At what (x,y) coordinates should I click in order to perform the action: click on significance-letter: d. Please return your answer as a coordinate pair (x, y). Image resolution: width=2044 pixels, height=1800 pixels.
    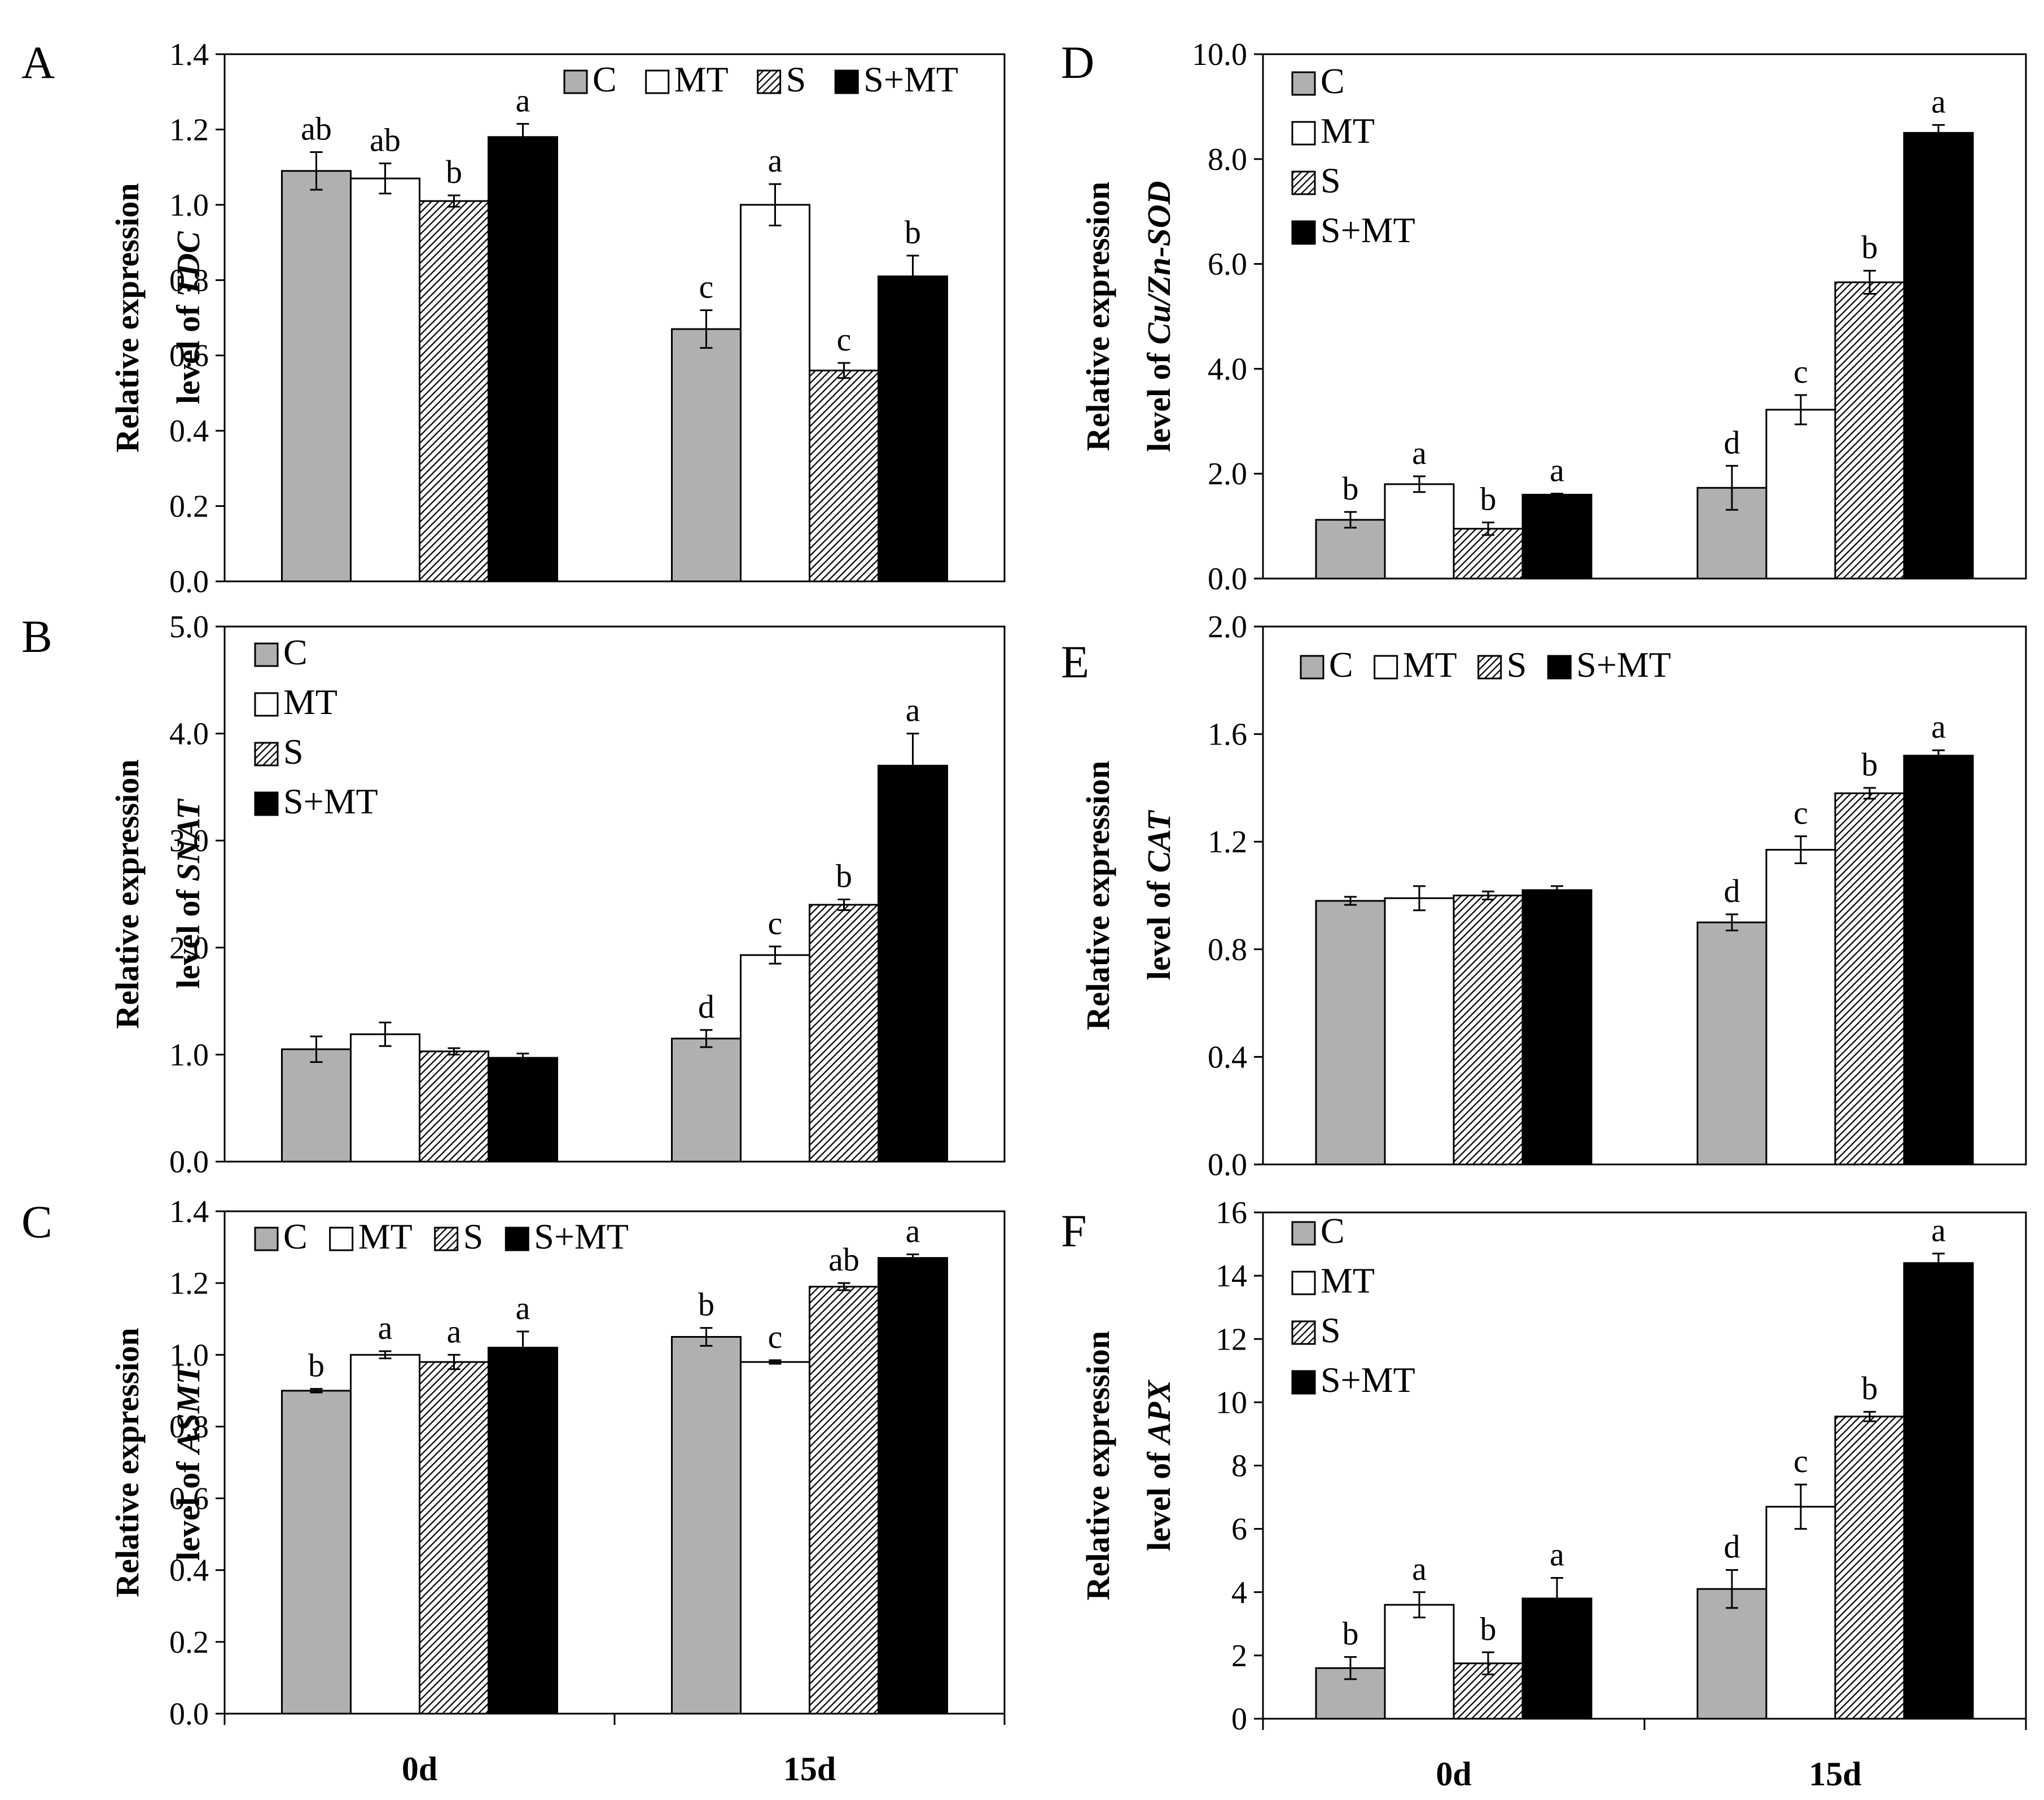
    Looking at the image, I should click on (1732, 1547).